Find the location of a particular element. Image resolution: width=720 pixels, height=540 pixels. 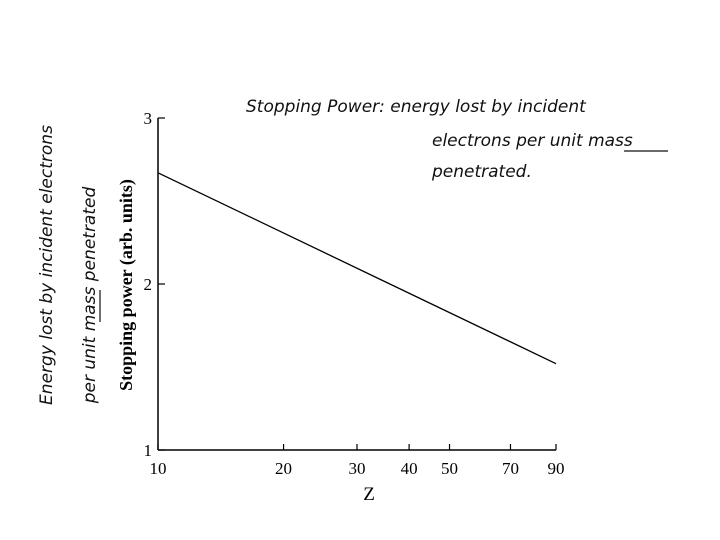

y-tick-label: 3 is located at coordinates (148, 118).